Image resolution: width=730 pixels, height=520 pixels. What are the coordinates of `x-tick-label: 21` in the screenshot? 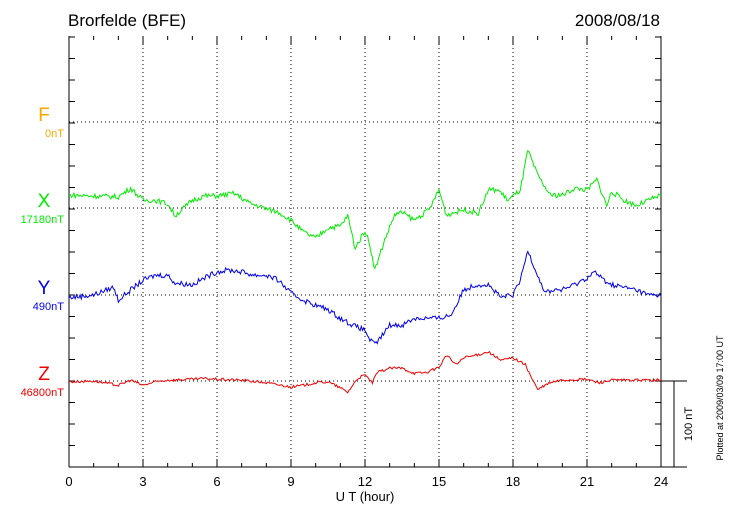 It's located at (587, 481).